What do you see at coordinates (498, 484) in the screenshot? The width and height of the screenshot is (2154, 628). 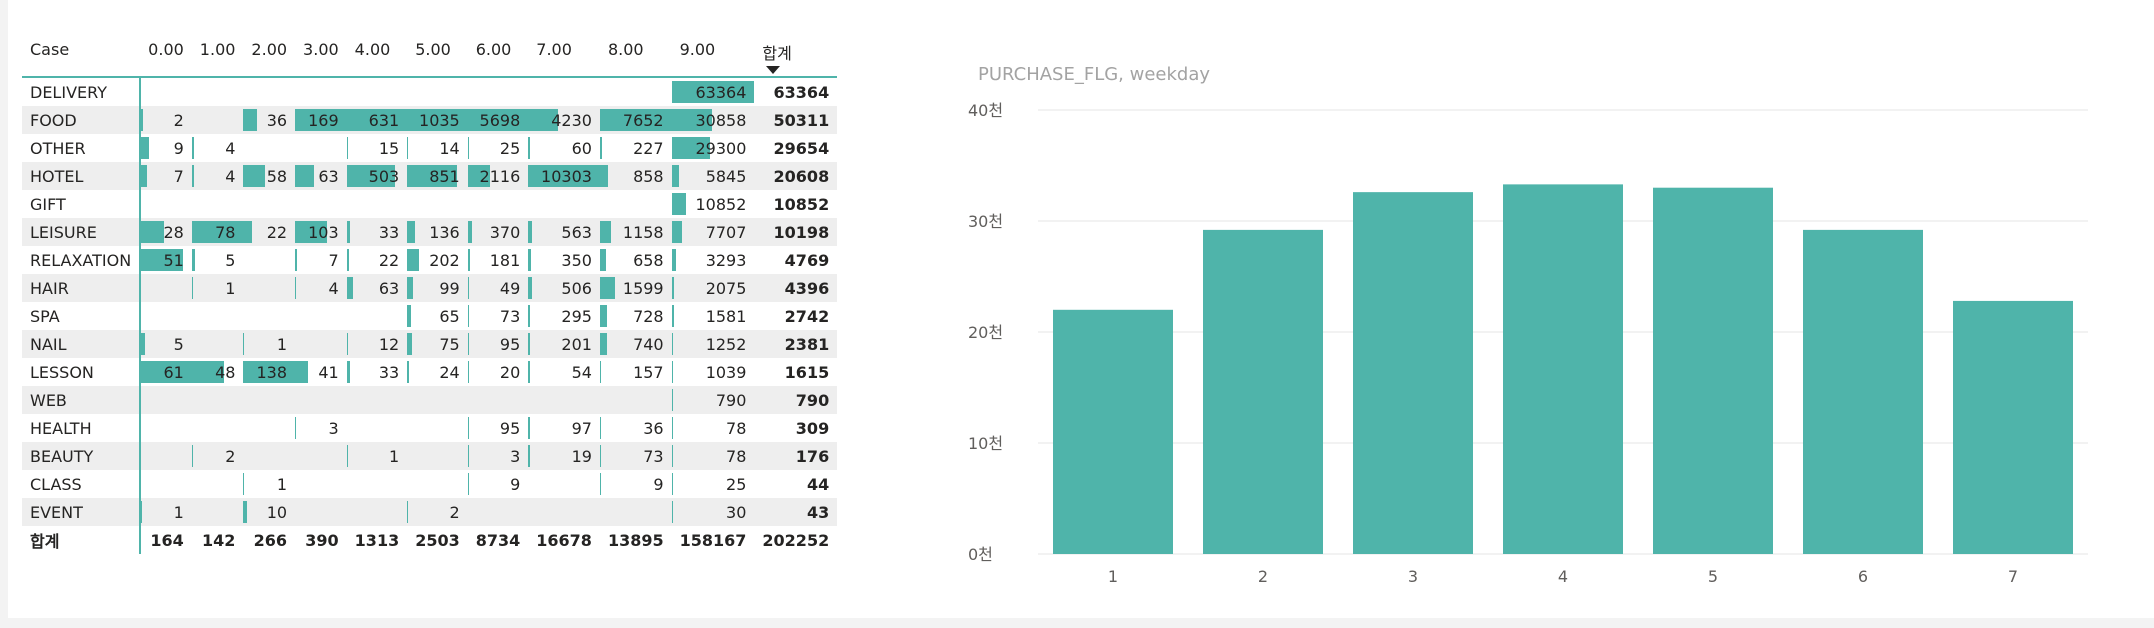 I see `matrix-cell: 9` at bounding box center [498, 484].